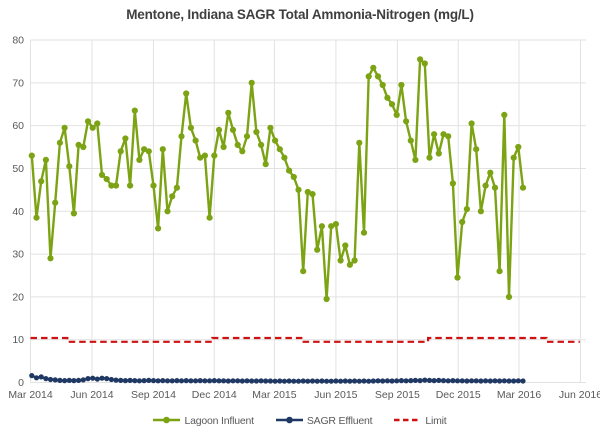 Image resolution: width=600 pixels, height=436 pixels. Describe the element at coordinates (579, 395) in the screenshot. I see `x-tick-label: Jun 2016` at that location.